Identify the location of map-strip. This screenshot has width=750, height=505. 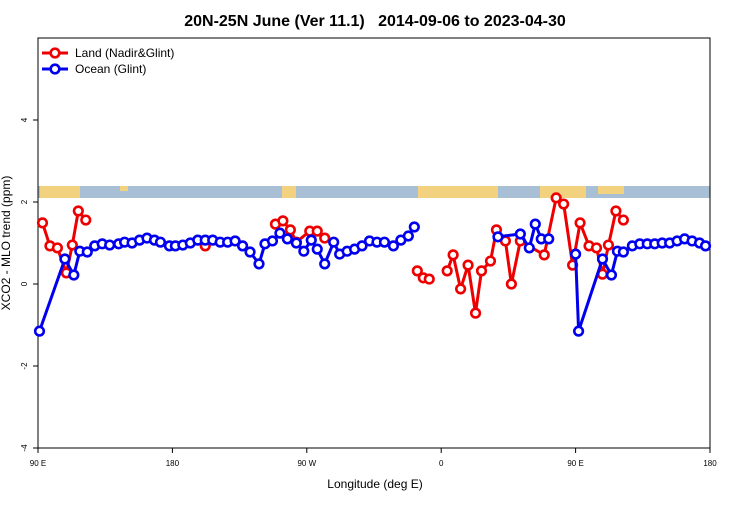
(374, 192).